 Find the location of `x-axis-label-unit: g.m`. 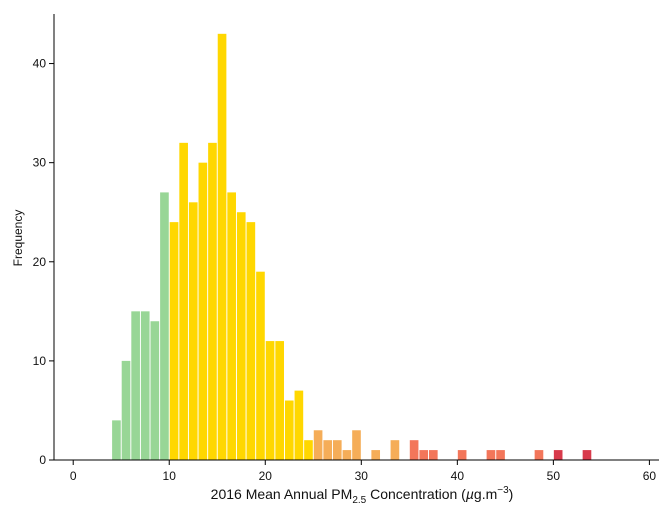

x-axis-label-unit: g.m is located at coordinates (485, 494).